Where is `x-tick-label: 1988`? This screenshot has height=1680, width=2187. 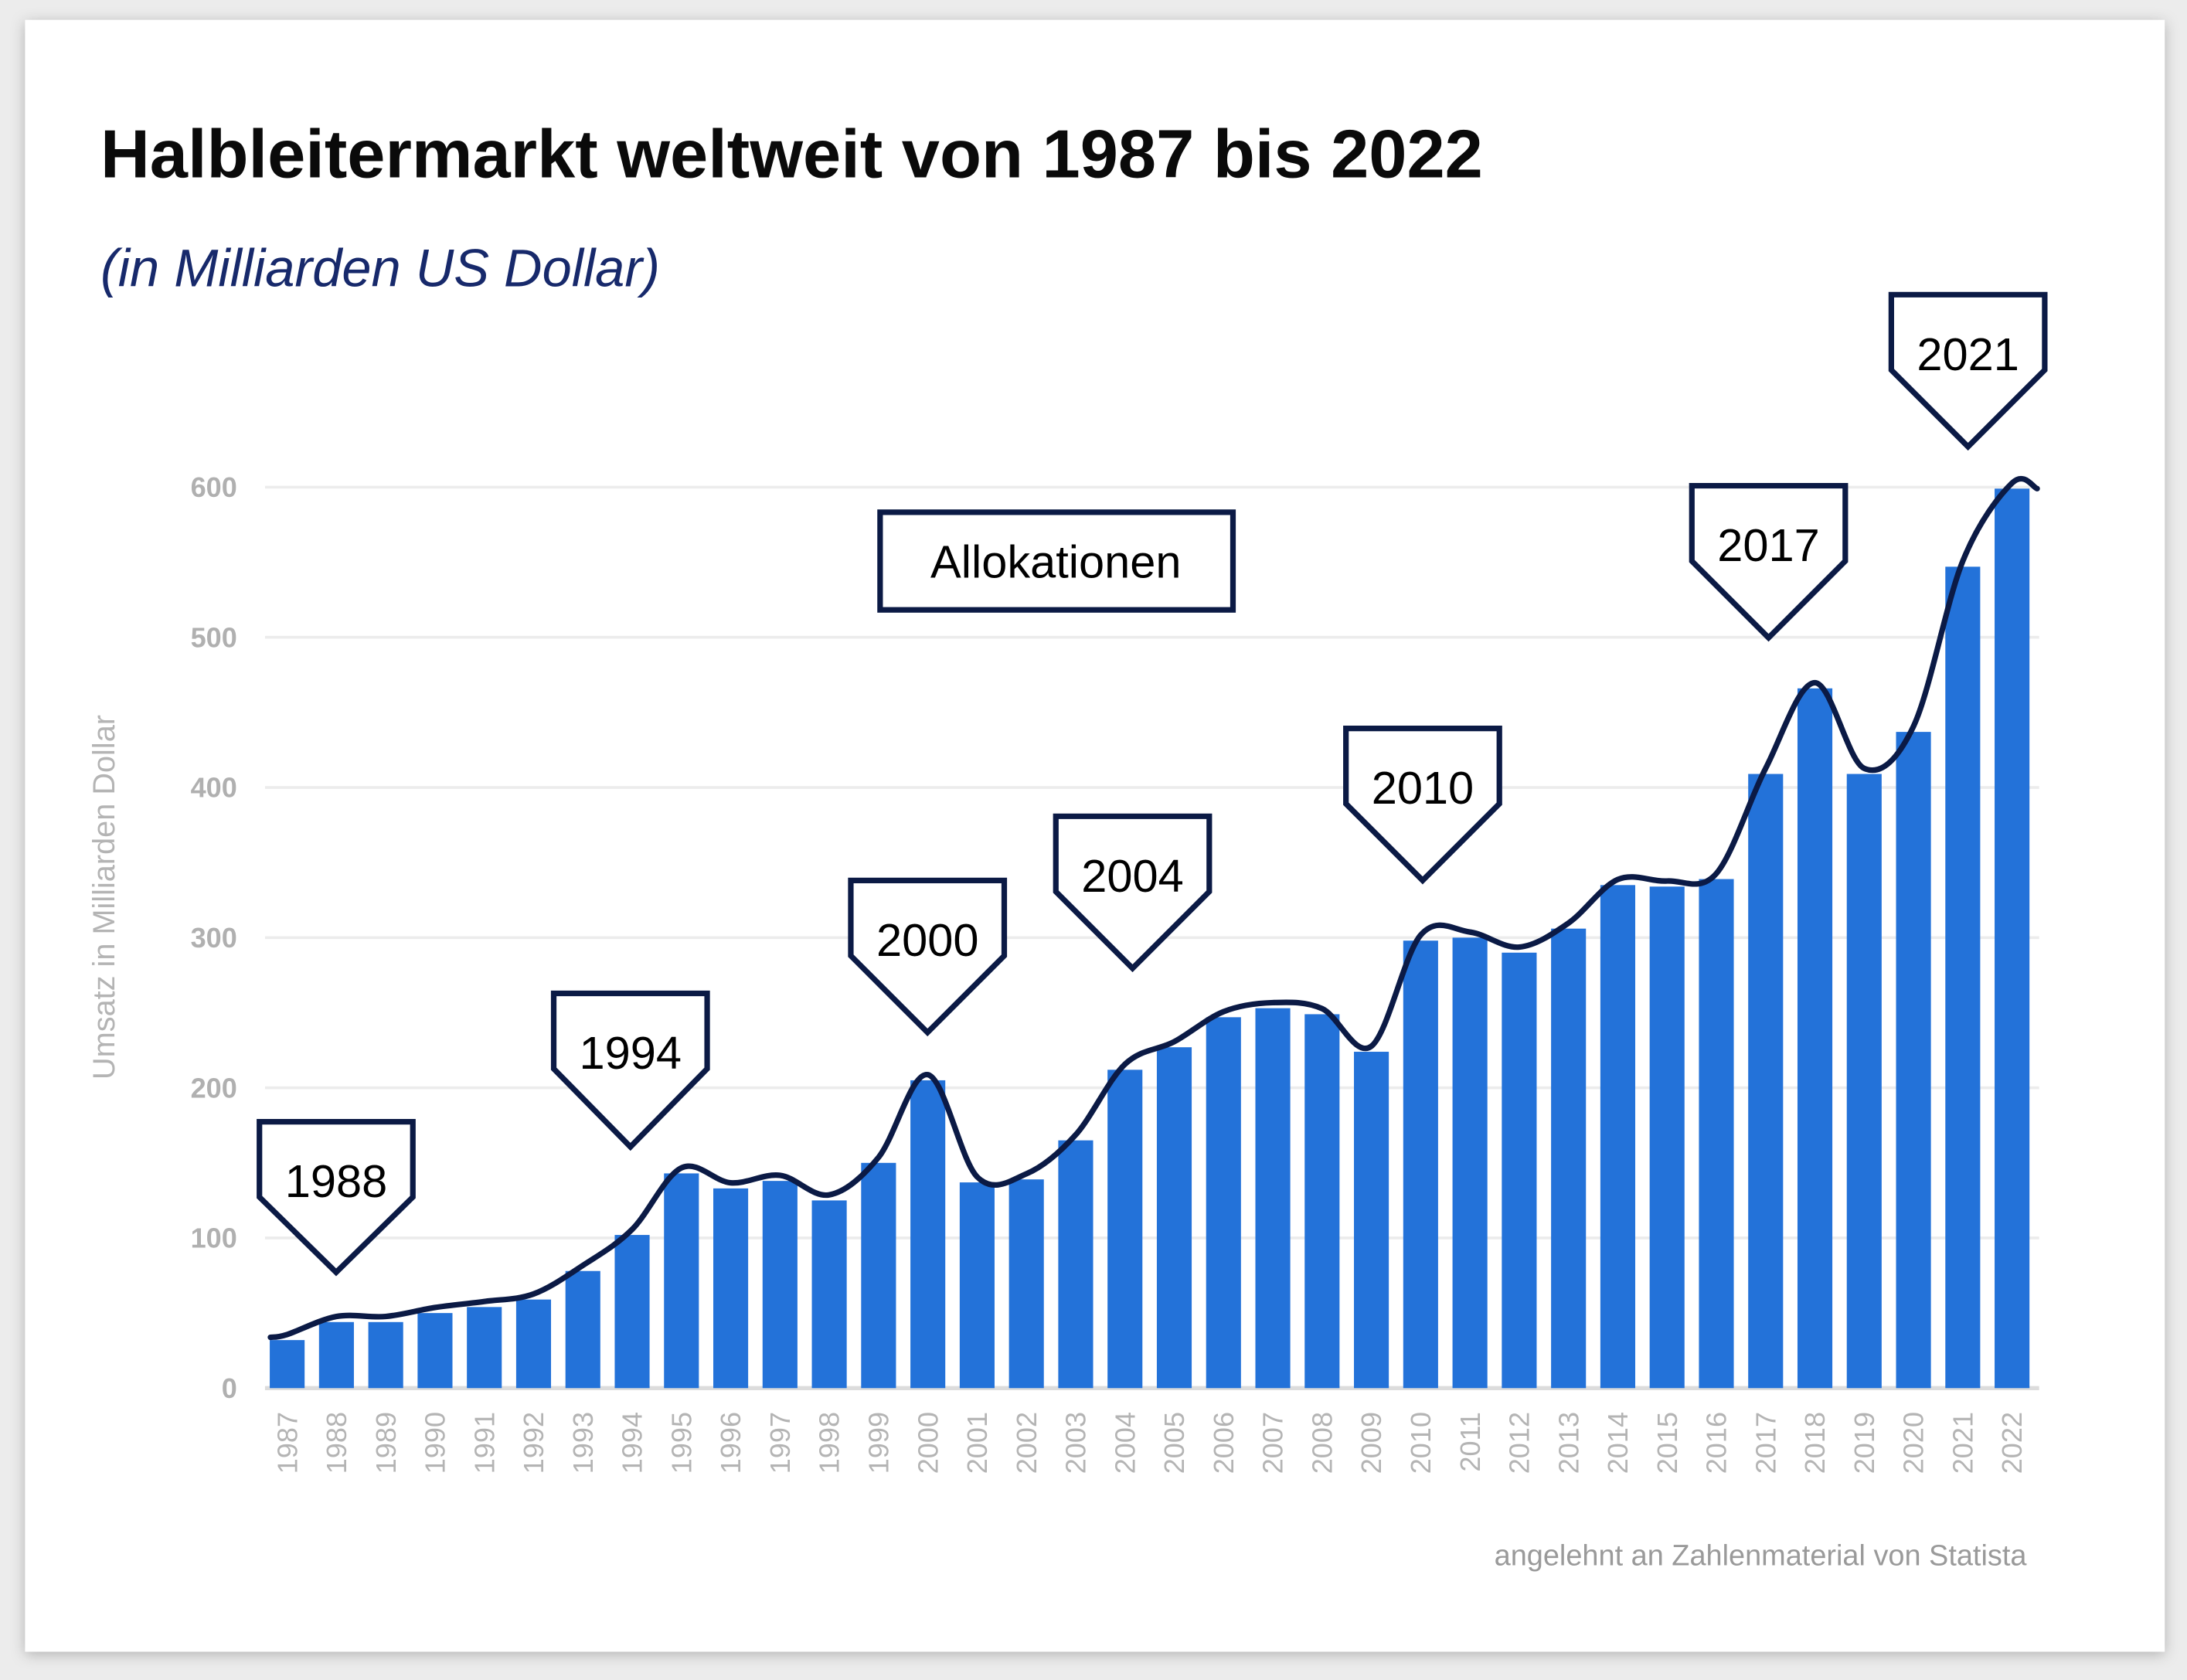 x-tick-label: 1988 is located at coordinates (336, 1443).